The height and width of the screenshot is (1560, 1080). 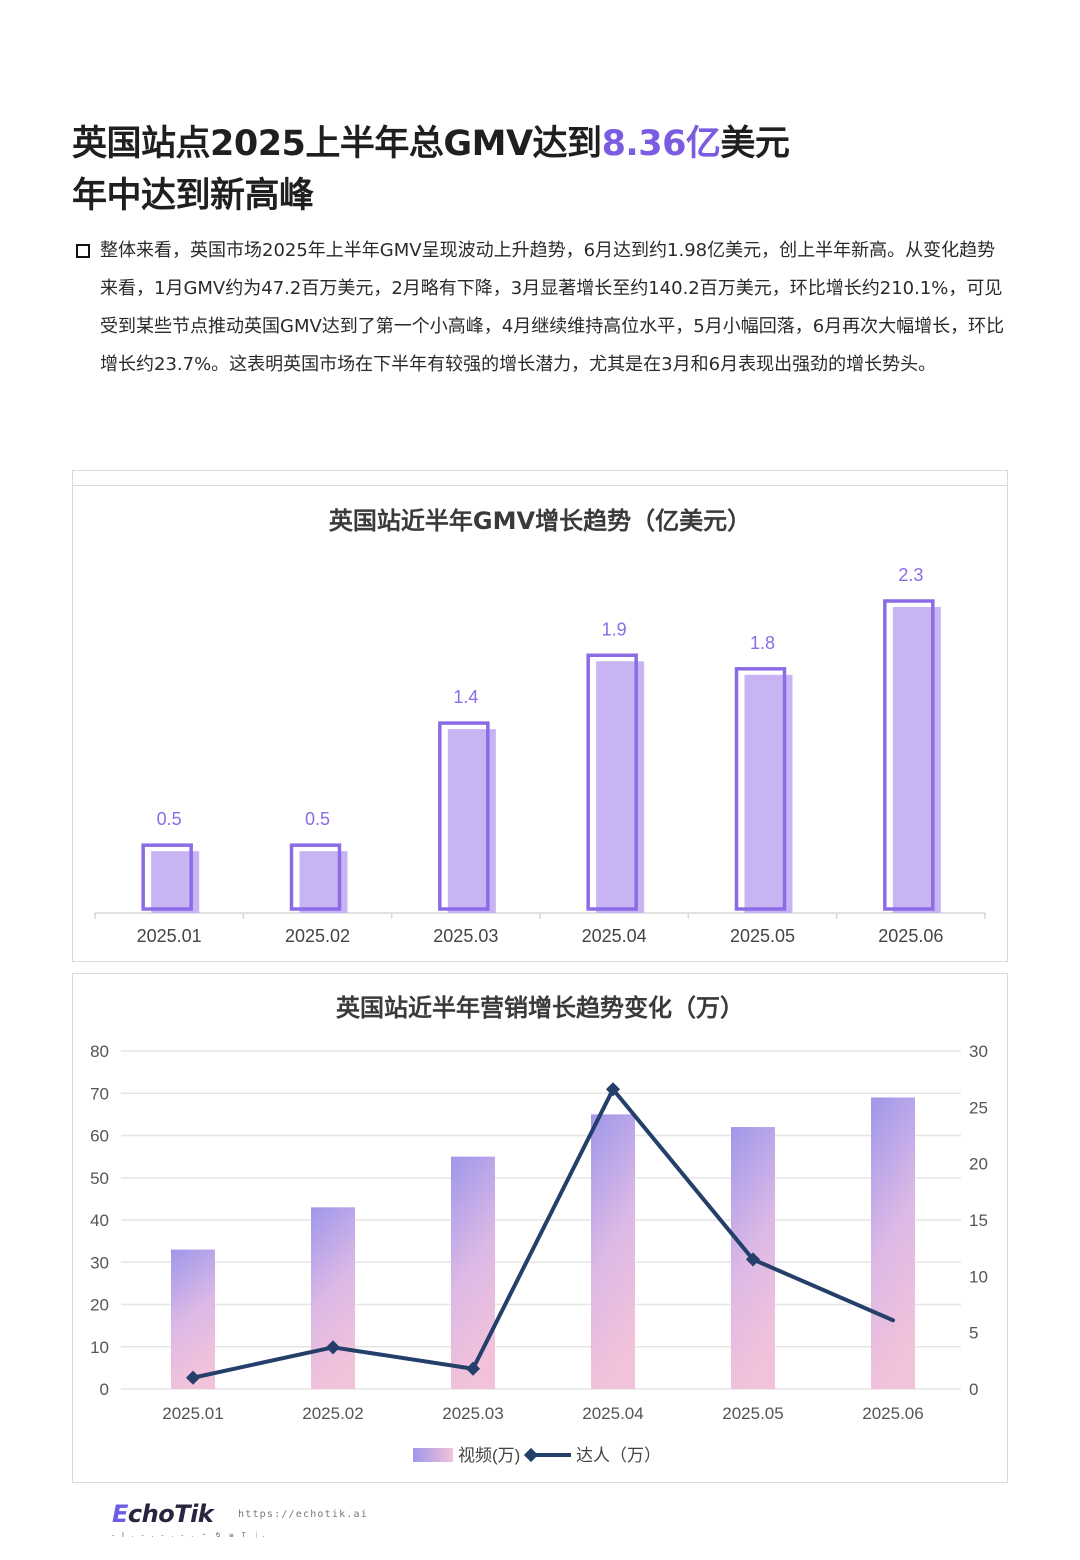 I want to click on left-axis-label: 10, so click(x=99, y=1347).